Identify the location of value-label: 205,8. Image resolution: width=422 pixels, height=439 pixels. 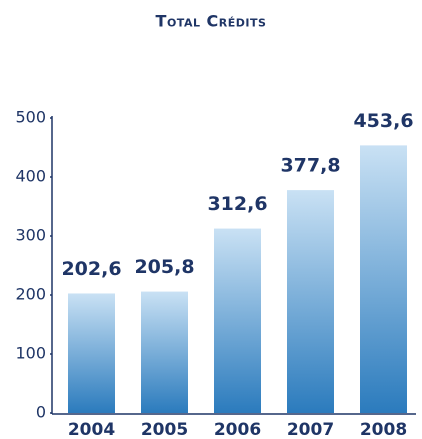
(164, 267).